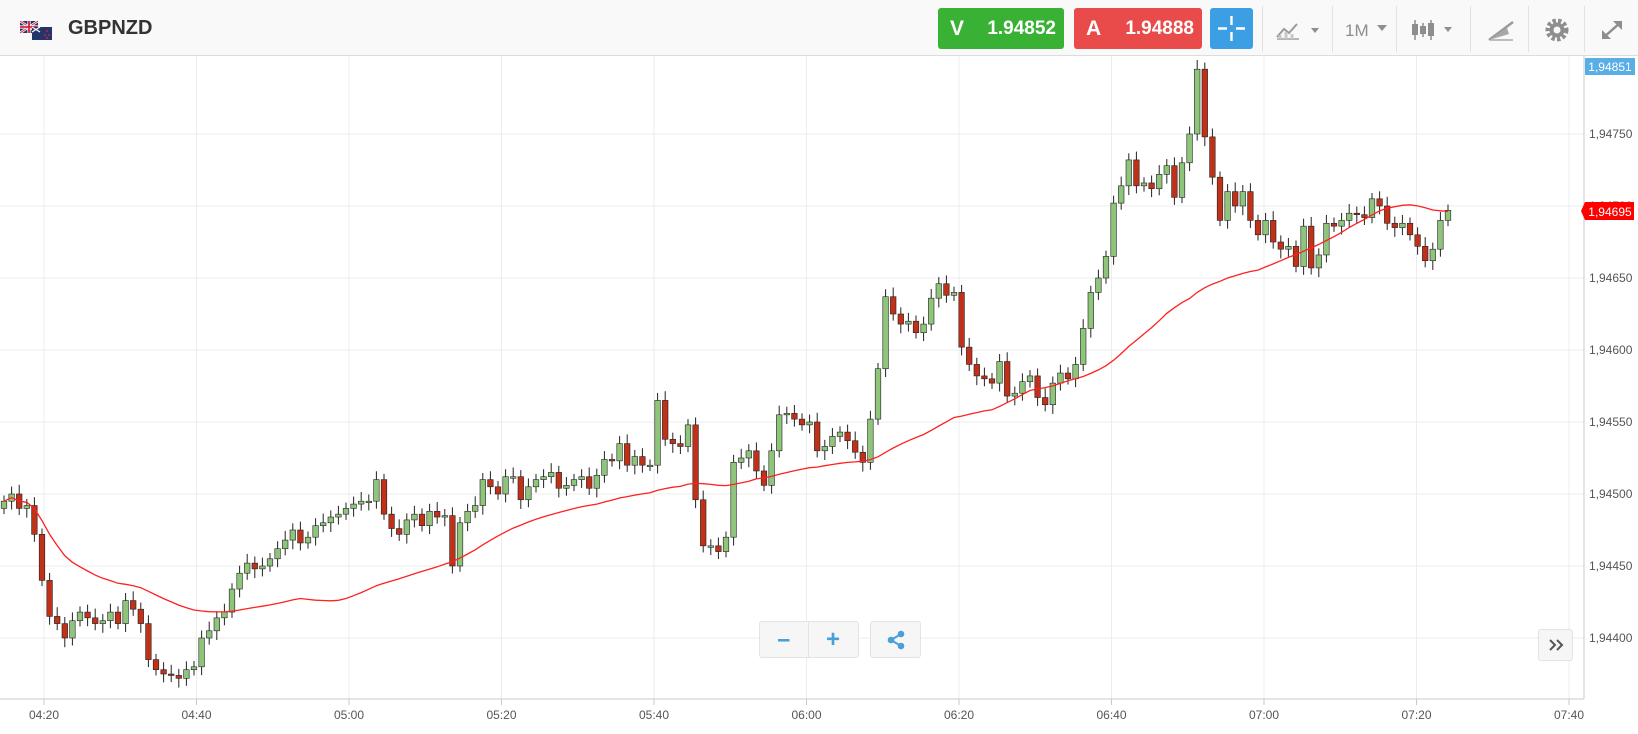 This screenshot has height=734, width=1638. I want to click on chart-type-selector, so click(1433, 29).